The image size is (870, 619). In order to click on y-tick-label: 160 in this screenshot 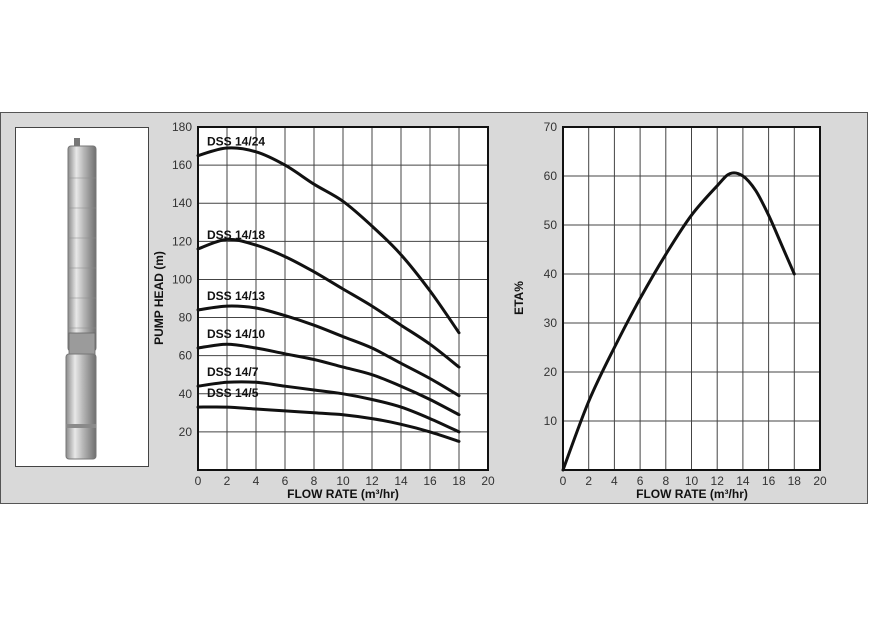, I will do `click(182, 165)`.